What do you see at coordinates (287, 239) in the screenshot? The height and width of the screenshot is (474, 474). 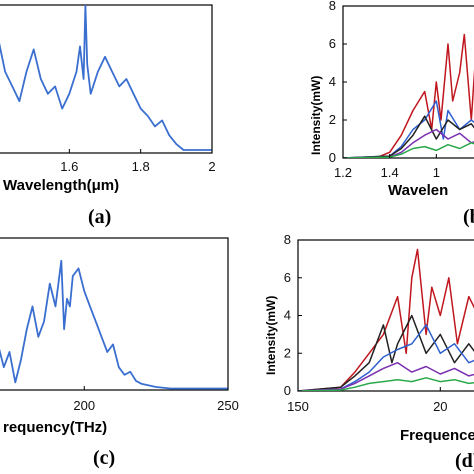 I see `y-tick-label-d-4: 8` at bounding box center [287, 239].